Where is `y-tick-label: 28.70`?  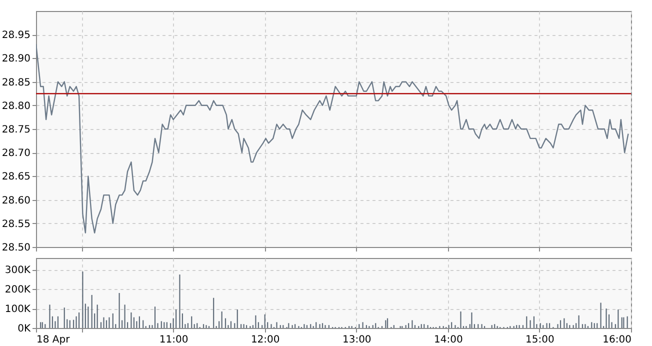
y-tick-label: 28.70 is located at coordinates (16, 154).